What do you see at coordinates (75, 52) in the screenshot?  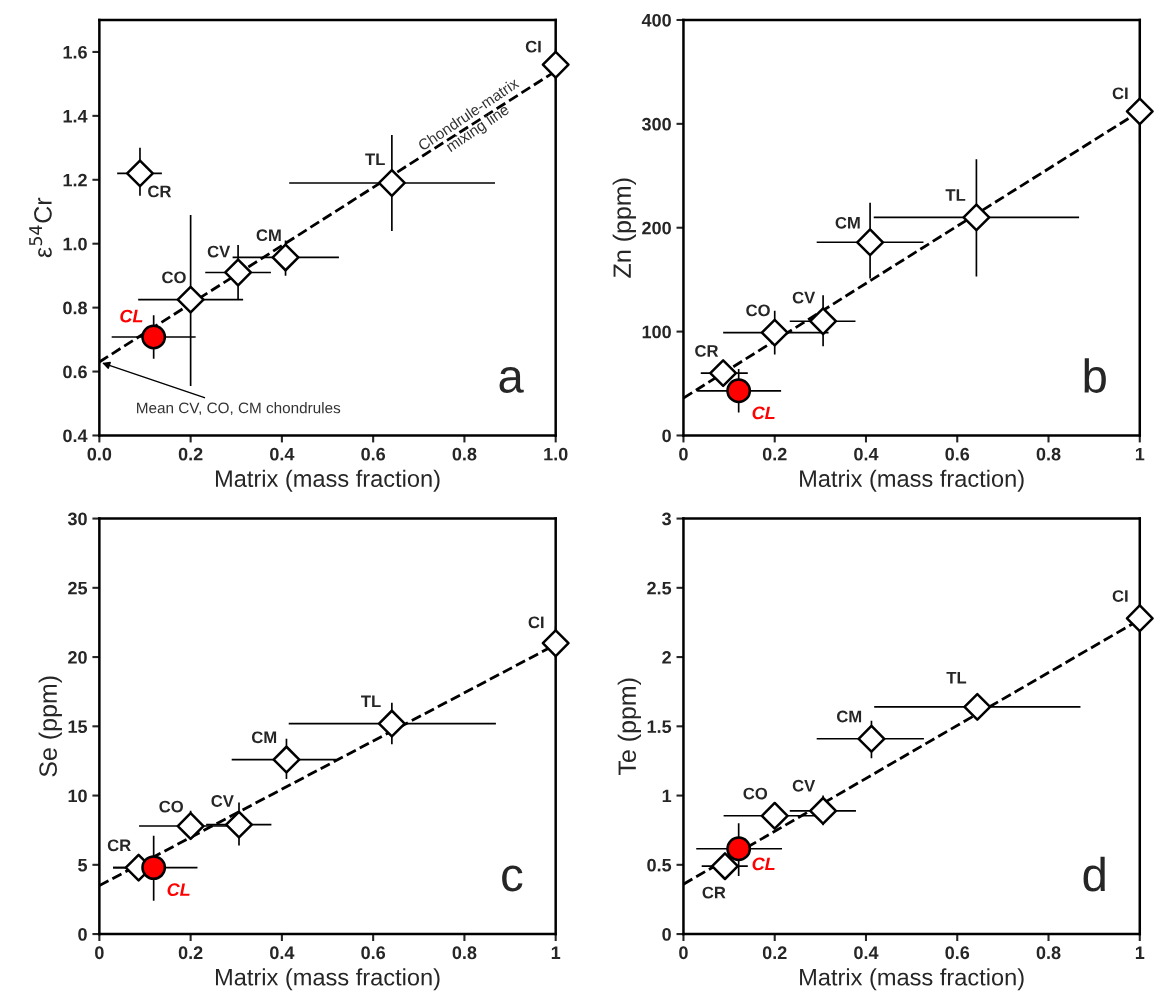 I see `y-tick-label: 1.6` at bounding box center [75, 52].